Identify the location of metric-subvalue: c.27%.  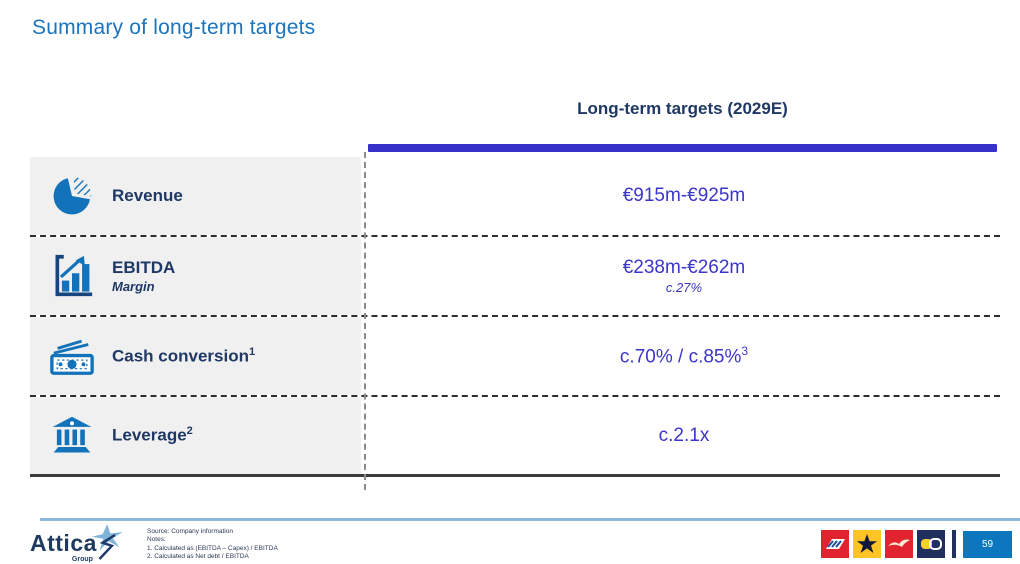
(684, 287).